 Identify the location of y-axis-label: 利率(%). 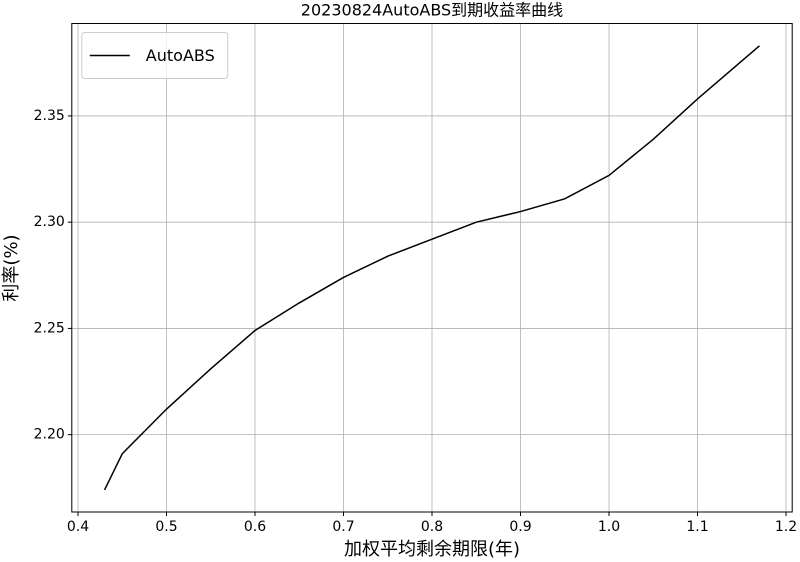
(11, 267).